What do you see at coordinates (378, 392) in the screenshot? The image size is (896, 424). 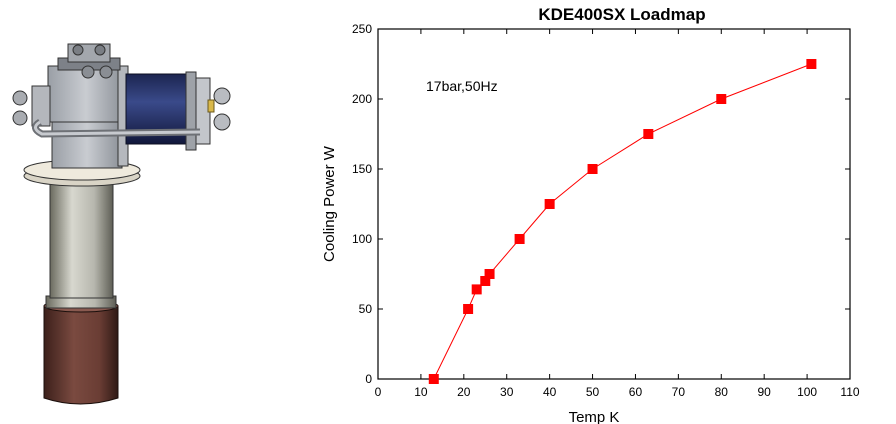 I see `x-tick-label: 0` at bounding box center [378, 392].